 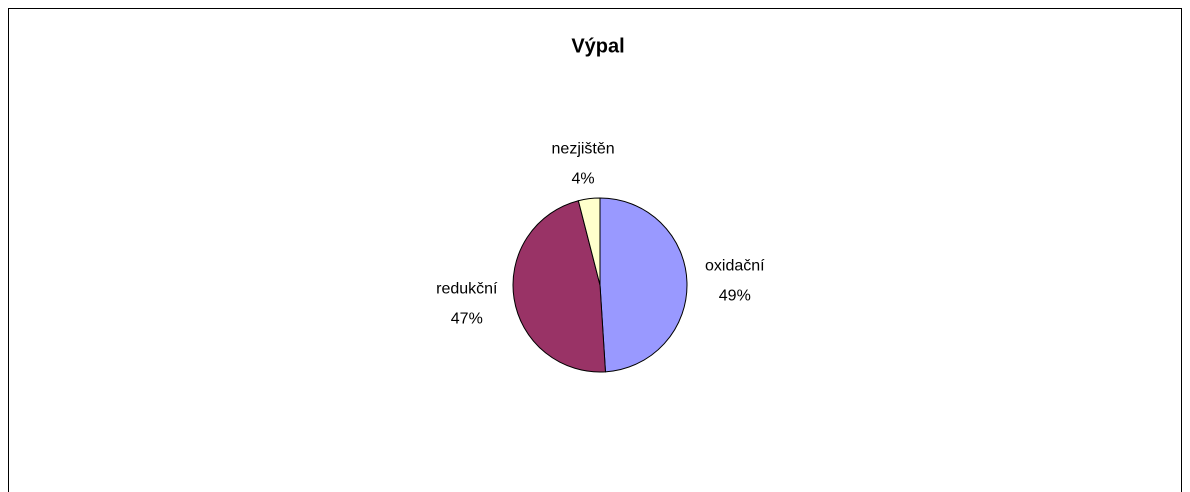 What do you see at coordinates (735, 265) in the screenshot?
I see `slice-label: oxidační` at bounding box center [735, 265].